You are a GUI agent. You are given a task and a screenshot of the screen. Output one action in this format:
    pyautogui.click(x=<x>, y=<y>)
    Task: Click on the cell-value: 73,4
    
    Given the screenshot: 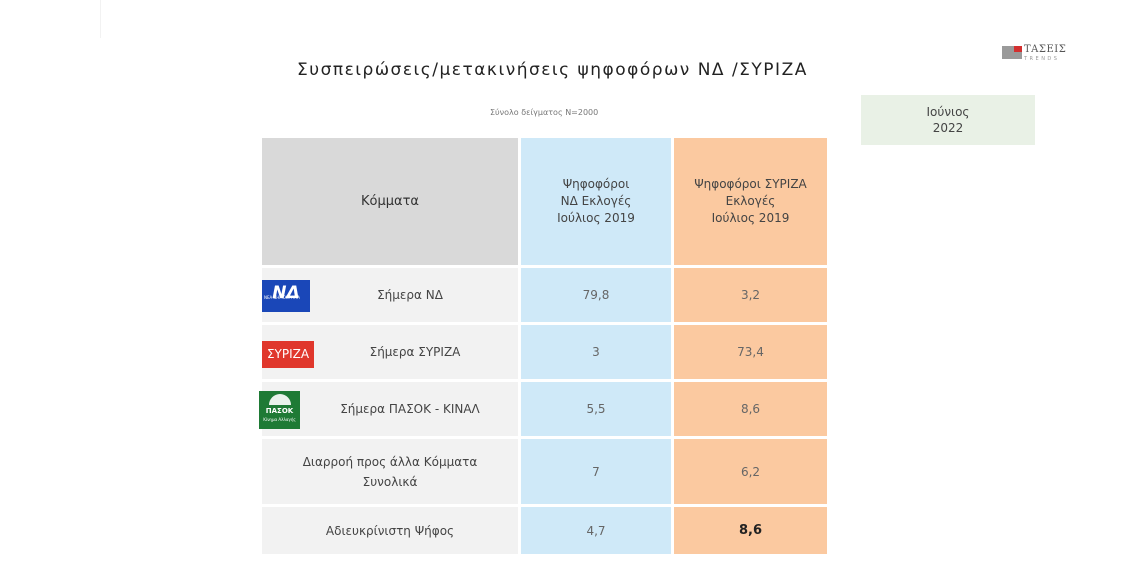 What is the action you would take?
    pyautogui.click(x=750, y=352)
    